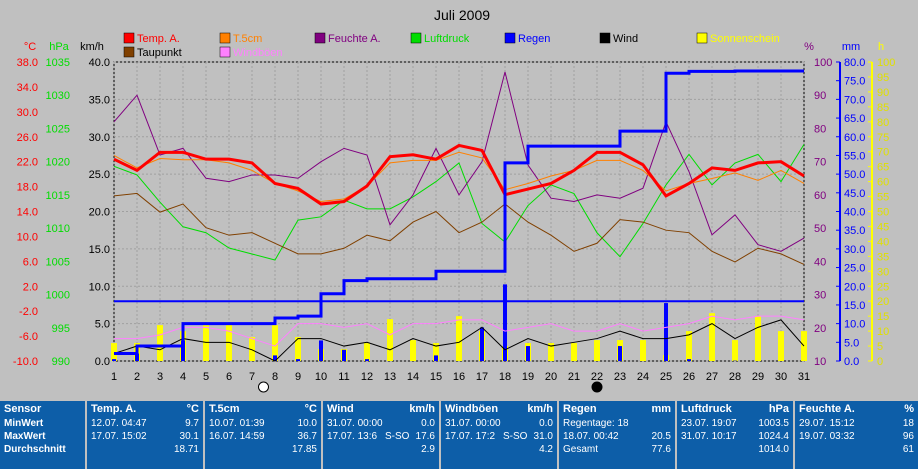  I want to click on tick-label-percent: 100, so click(823, 63).